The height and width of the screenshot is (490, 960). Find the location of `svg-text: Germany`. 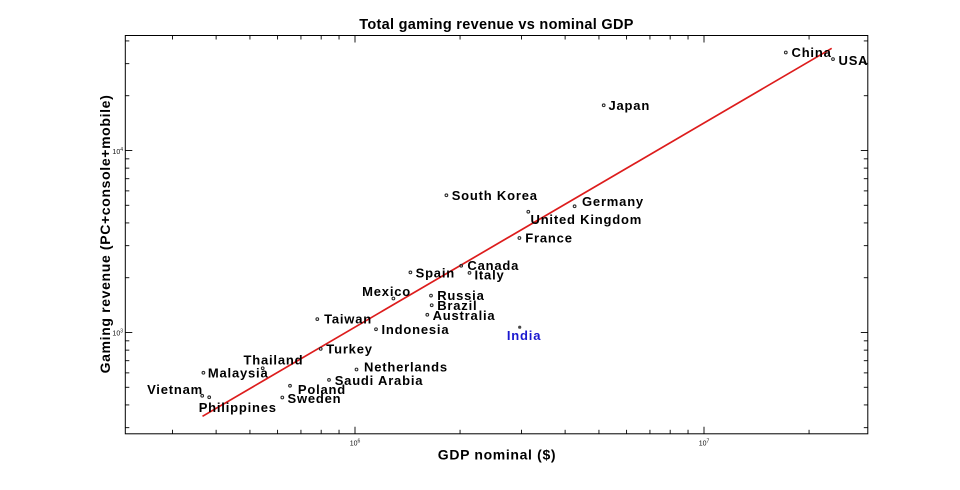

svg-text: Germany is located at coordinates (613, 201).